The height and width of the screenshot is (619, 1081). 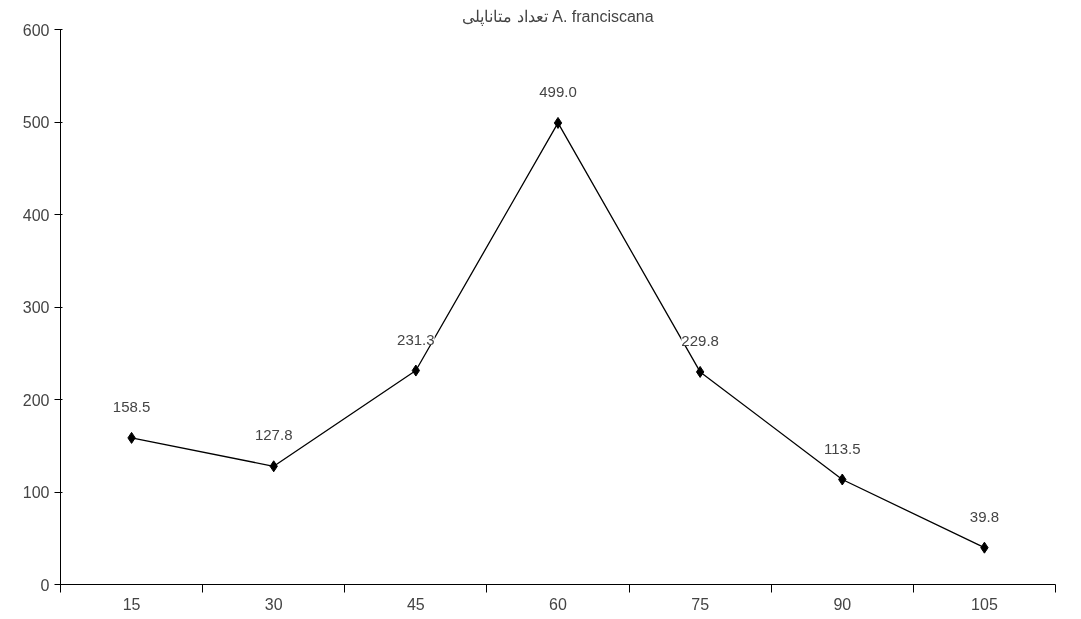 What do you see at coordinates (131, 604) in the screenshot?
I see `x-tick-label: 15` at bounding box center [131, 604].